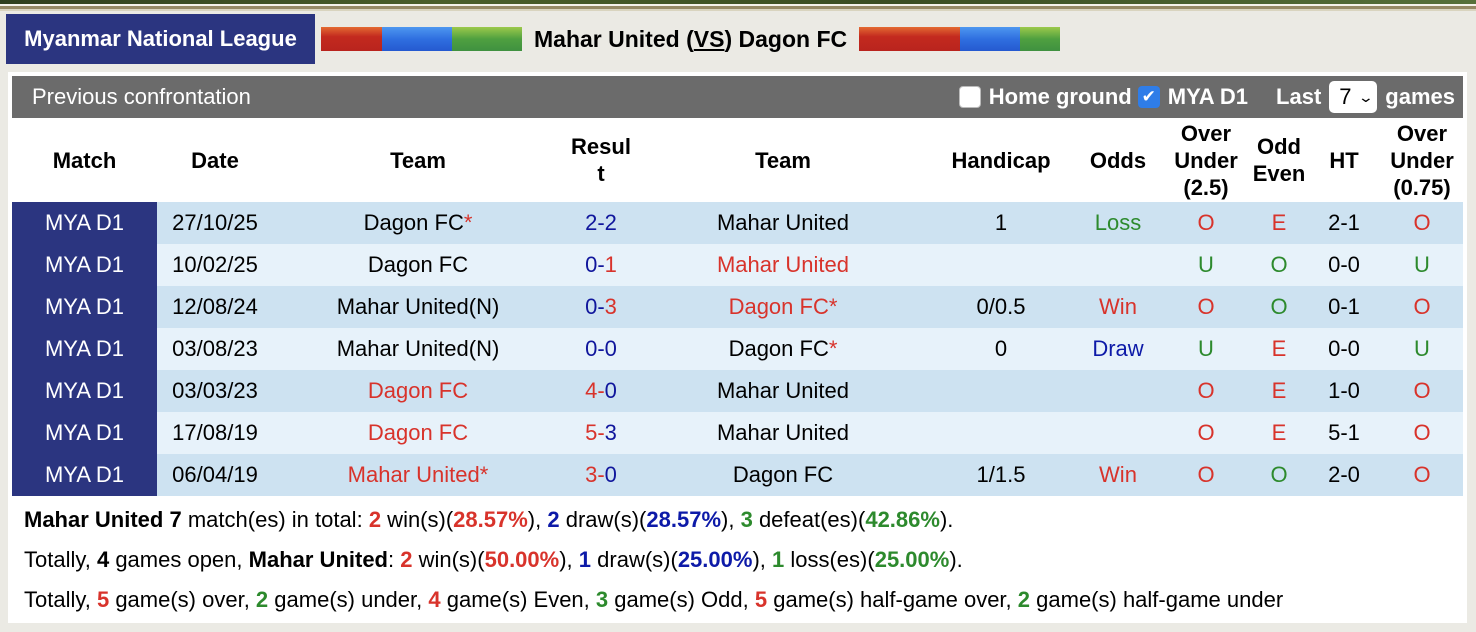 Image resolution: width=1476 pixels, height=632 pixels. I want to click on odd-even: O, so click(1279, 307).